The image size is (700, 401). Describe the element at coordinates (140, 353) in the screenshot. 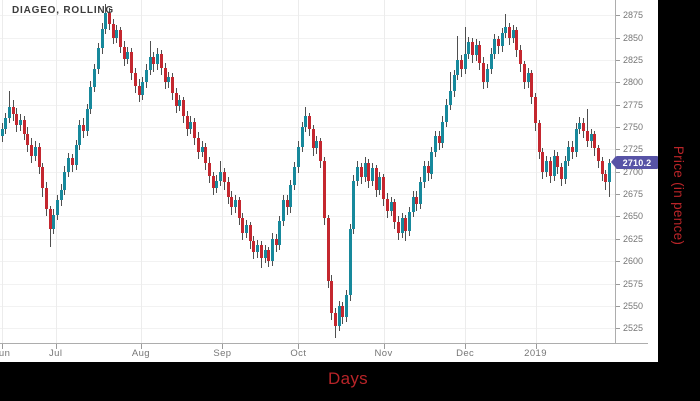

I see `x-tick-label: Aug` at that location.